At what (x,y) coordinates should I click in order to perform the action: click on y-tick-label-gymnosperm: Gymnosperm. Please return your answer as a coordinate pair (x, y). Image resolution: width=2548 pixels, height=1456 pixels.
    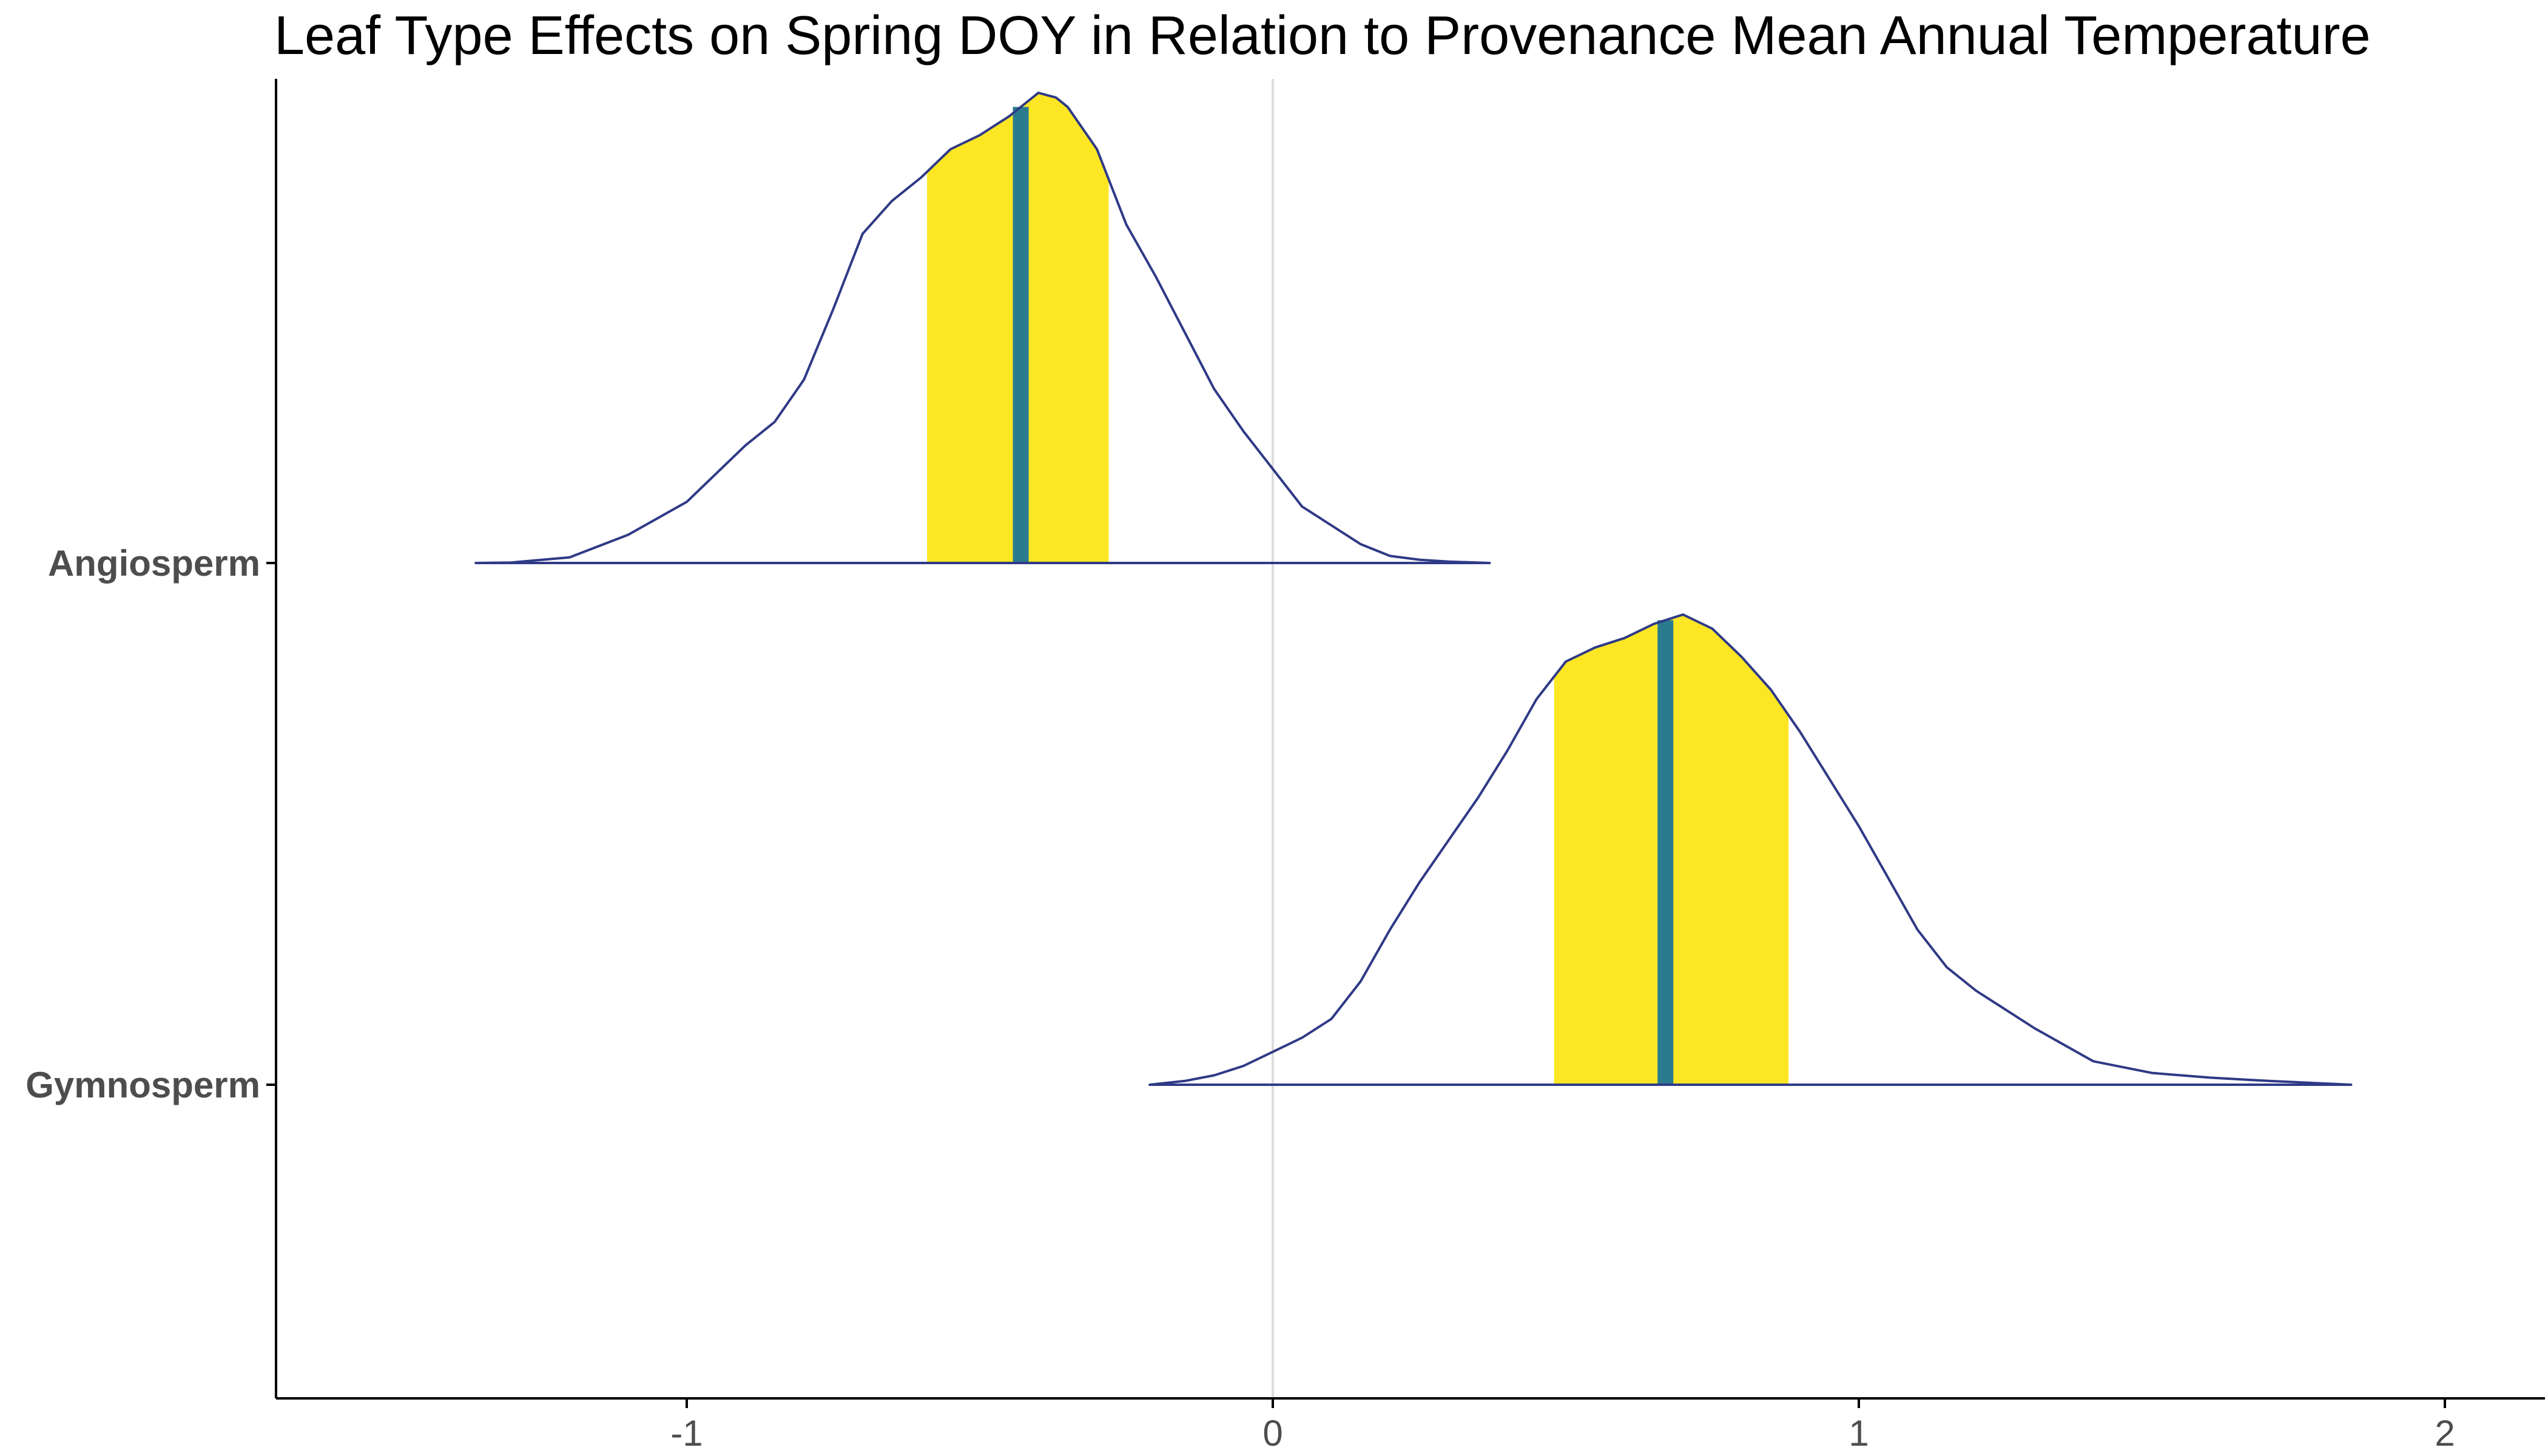
    Looking at the image, I should click on (142, 1085).